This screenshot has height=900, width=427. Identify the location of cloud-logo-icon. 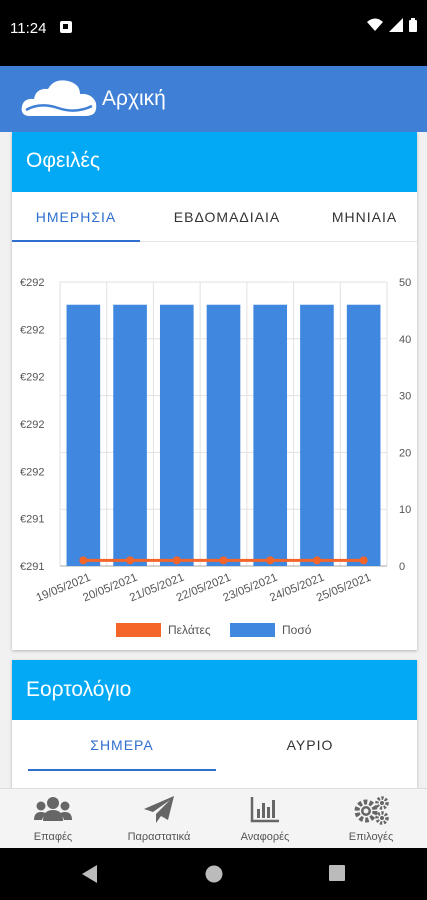
(59, 98).